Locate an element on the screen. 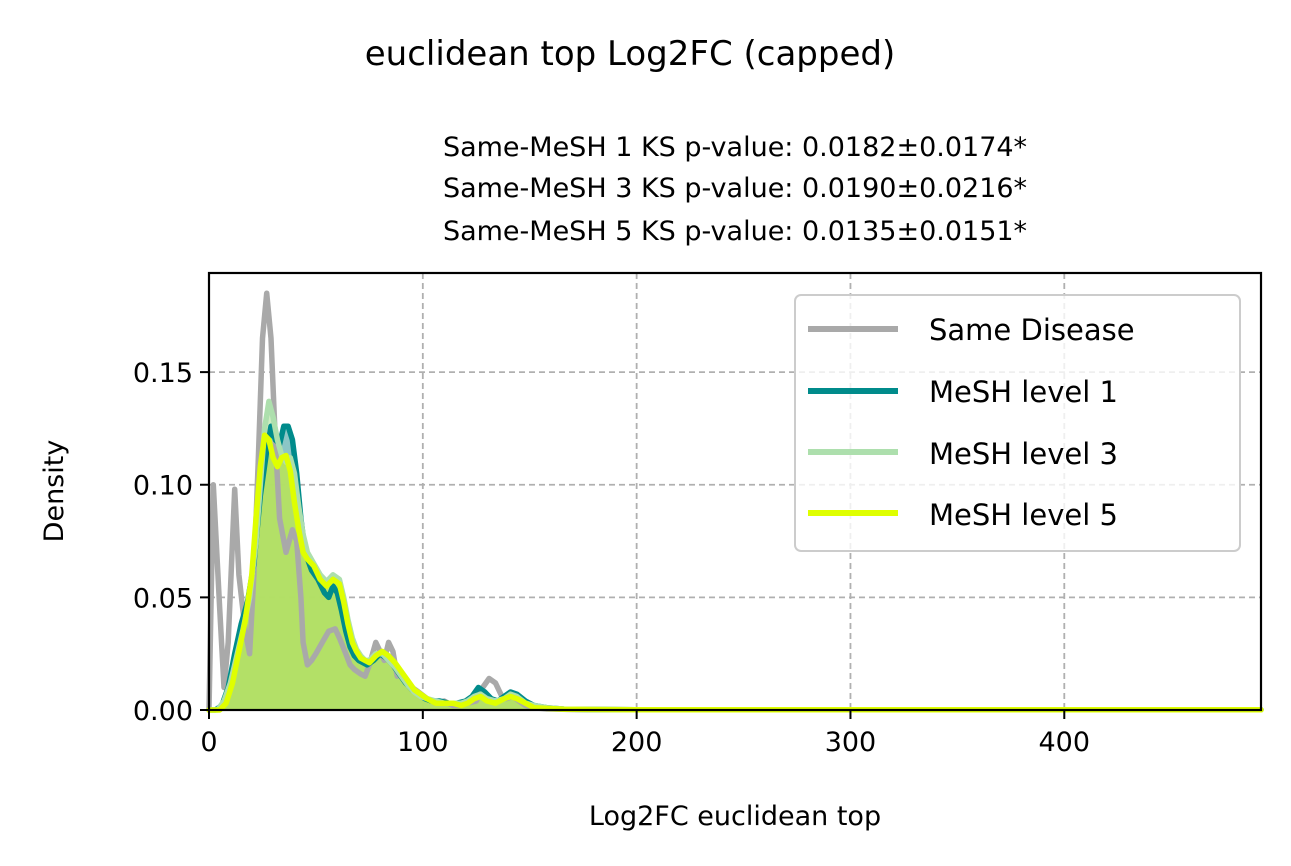 The image size is (1291, 866). x-tick-label: 100 is located at coordinates (423, 742).